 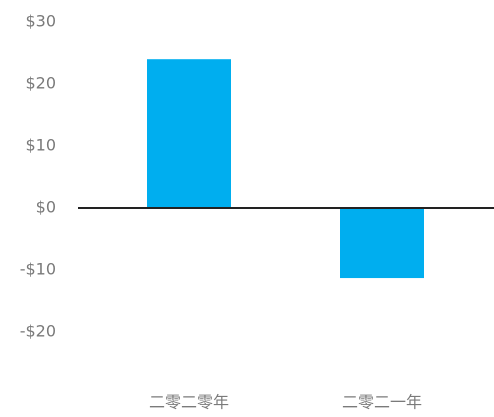 I want to click on x-tick-label: 二零二零年, so click(x=189, y=402).